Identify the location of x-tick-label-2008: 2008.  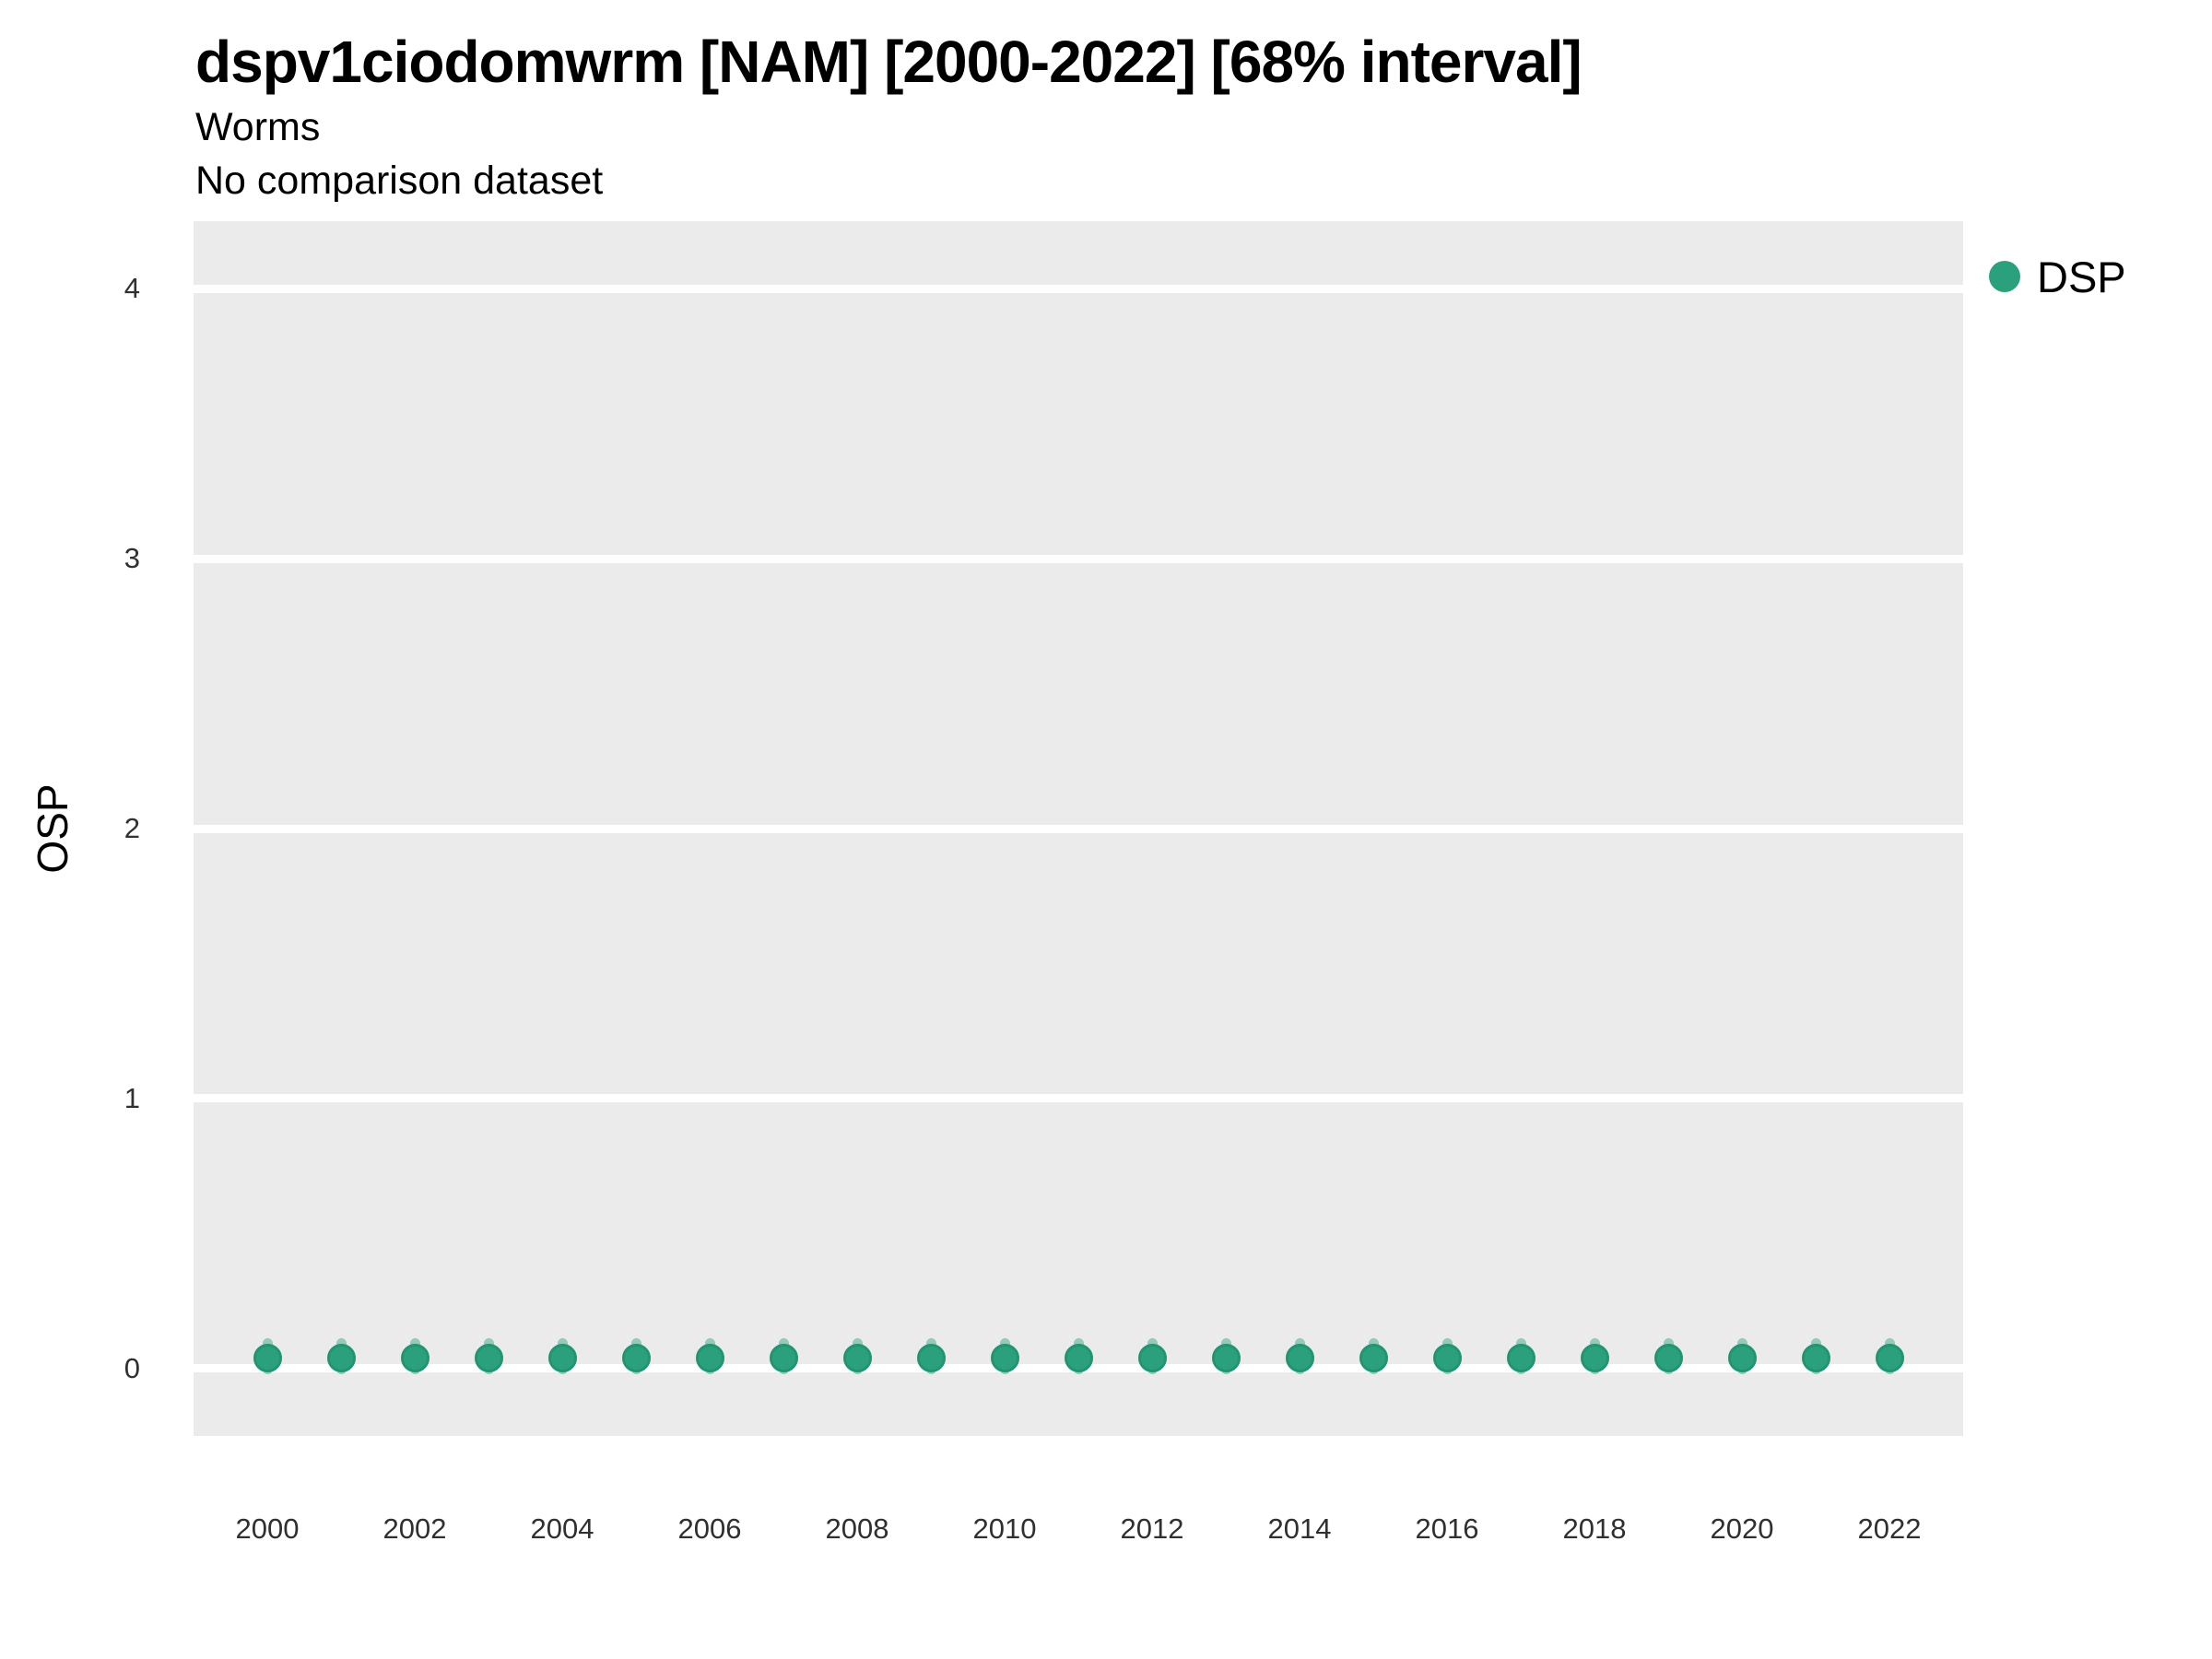
(857, 1528).